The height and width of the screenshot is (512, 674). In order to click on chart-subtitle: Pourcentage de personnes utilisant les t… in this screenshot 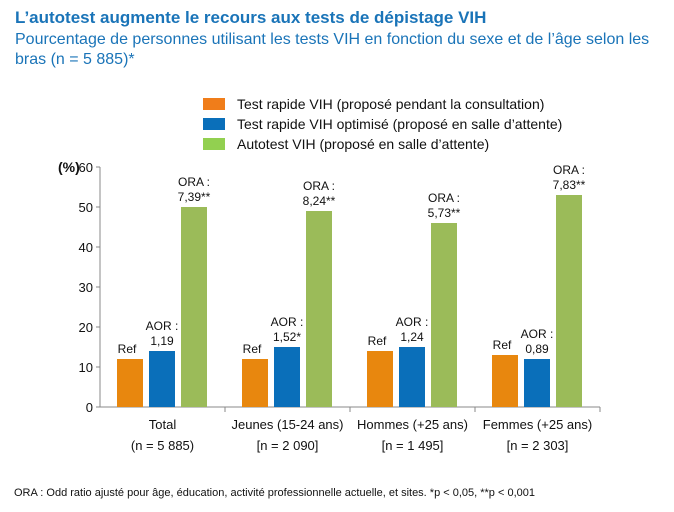, I will do `click(332, 49)`.